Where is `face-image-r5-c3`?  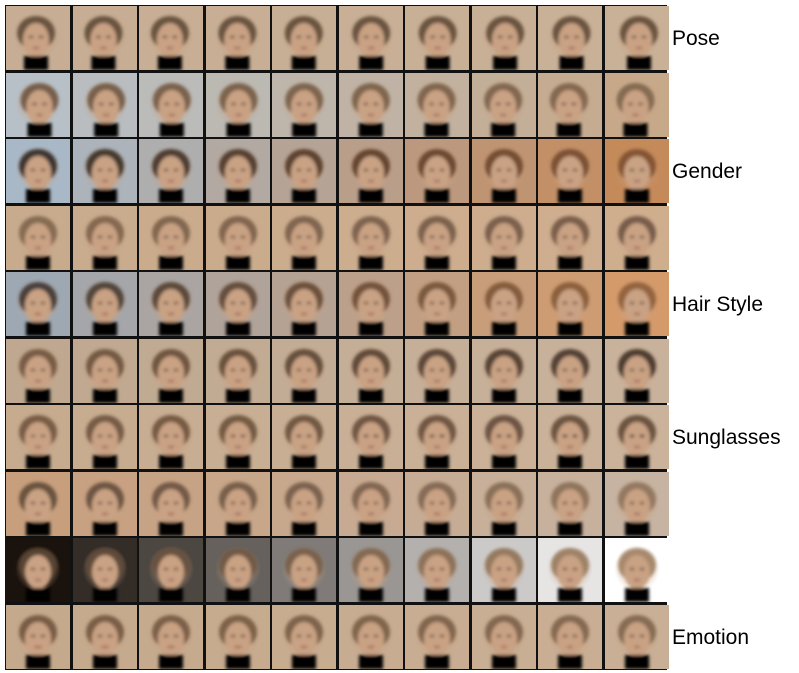
face-image-r5-c3 is located at coordinates (237, 370).